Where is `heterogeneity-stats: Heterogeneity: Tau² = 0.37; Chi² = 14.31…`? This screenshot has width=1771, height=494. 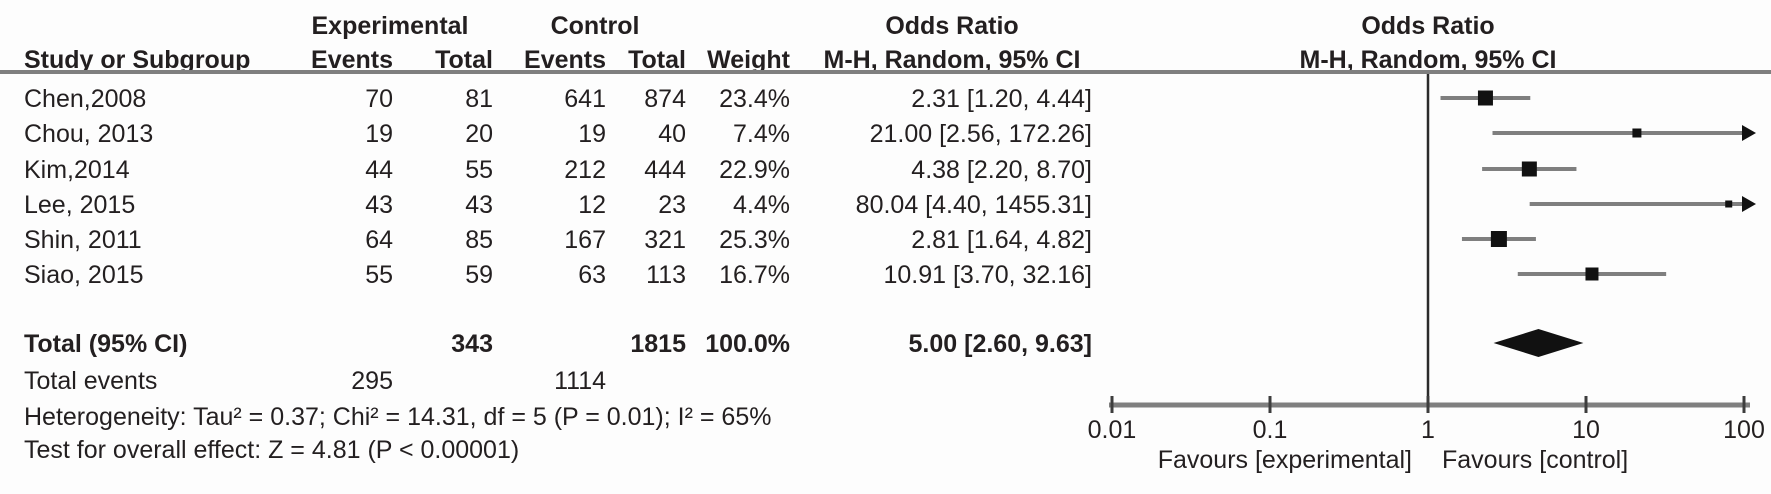
heterogeneity-stats: Heterogeneity: Tau² = 0.37; Chi² = 14.31… is located at coordinates (398, 417).